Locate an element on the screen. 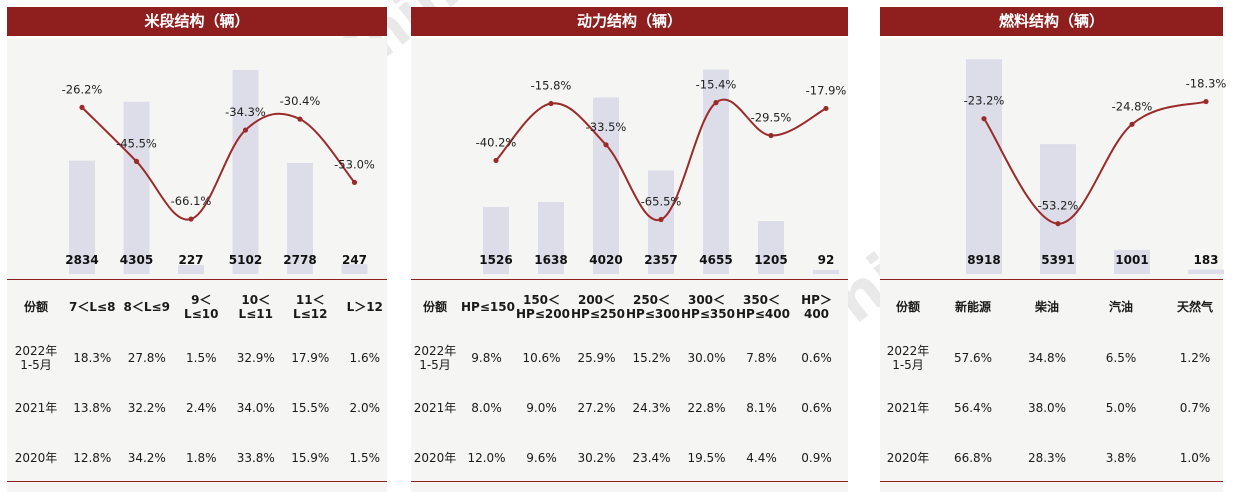  table-cell: 0.9% is located at coordinates (816, 458).